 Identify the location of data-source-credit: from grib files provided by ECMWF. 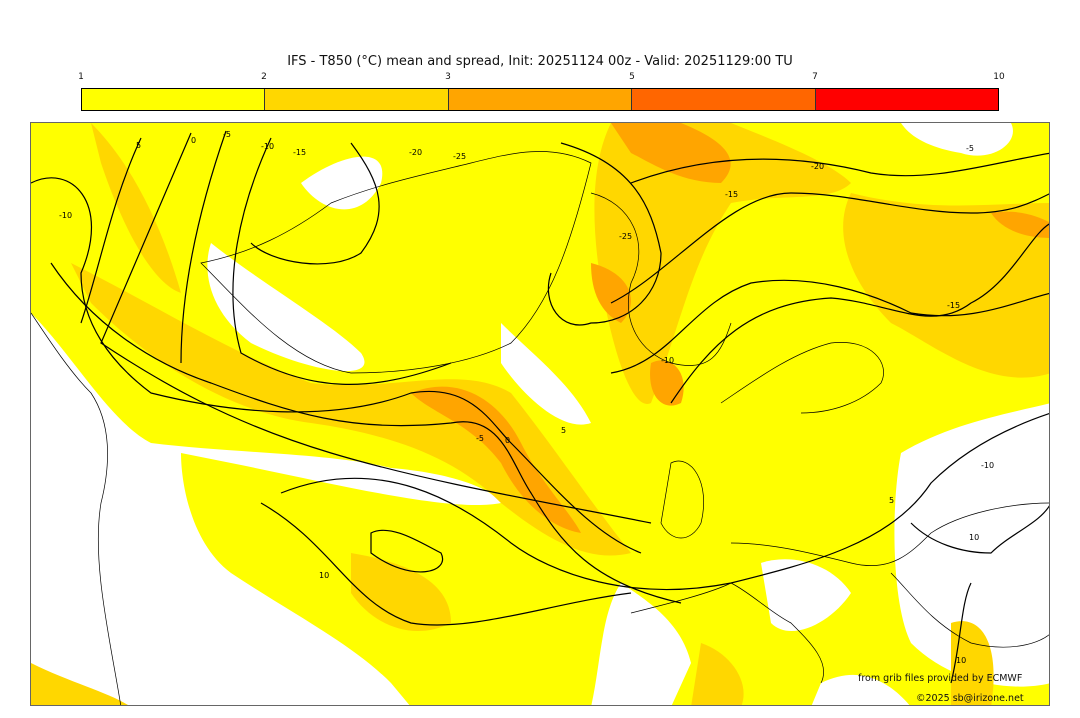
(940, 678).